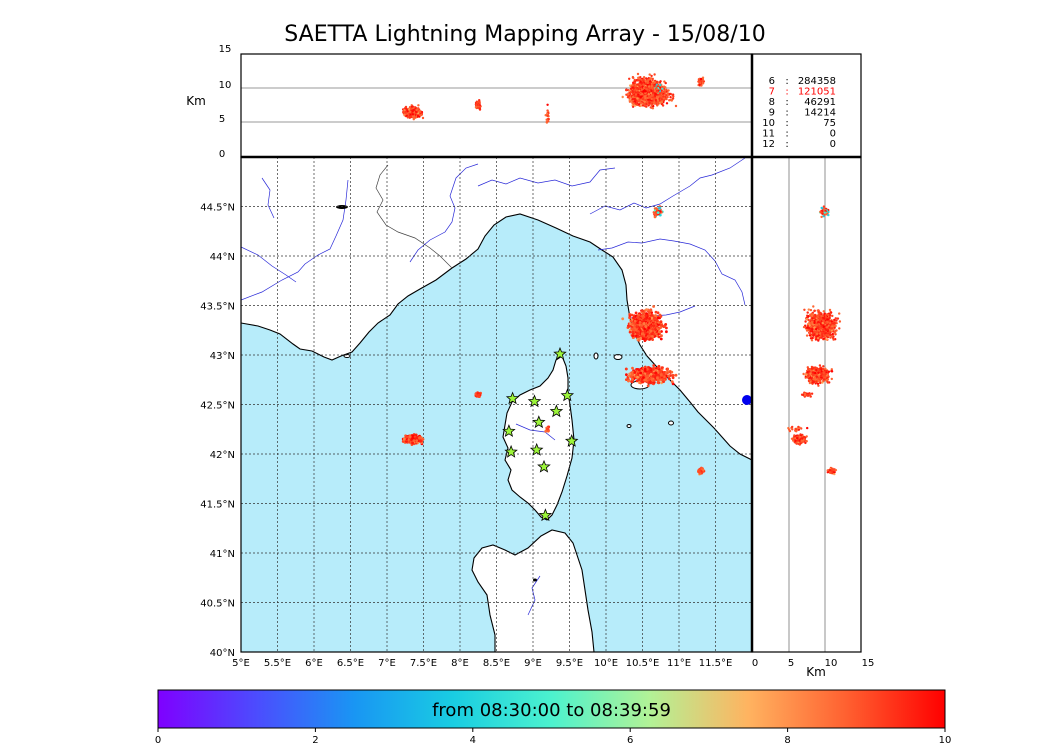 This screenshot has height=750, width=1050. Describe the element at coordinates (786, 134) in the screenshot. I see `stat-sep: :` at that location.